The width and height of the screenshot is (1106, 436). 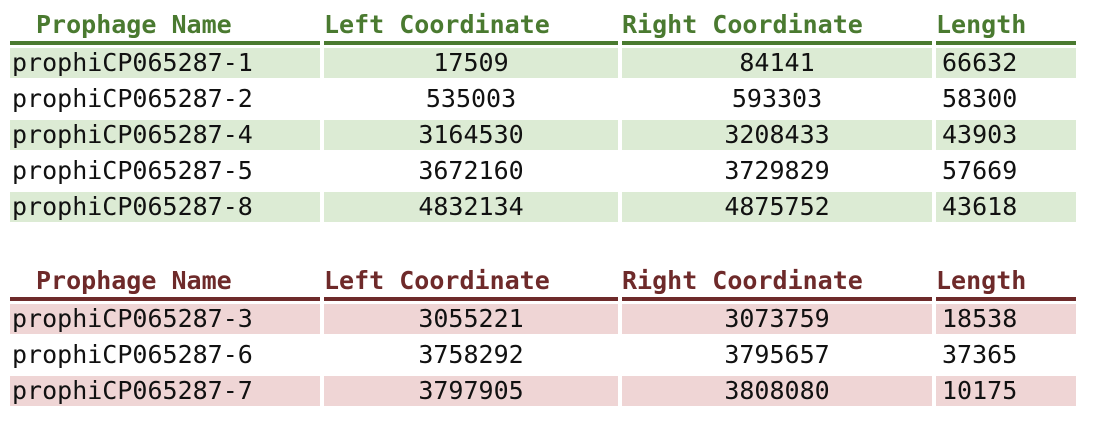 What do you see at coordinates (165, 319) in the screenshot?
I see `cell-prophage-name: prophiCP065287-3` at bounding box center [165, 319].